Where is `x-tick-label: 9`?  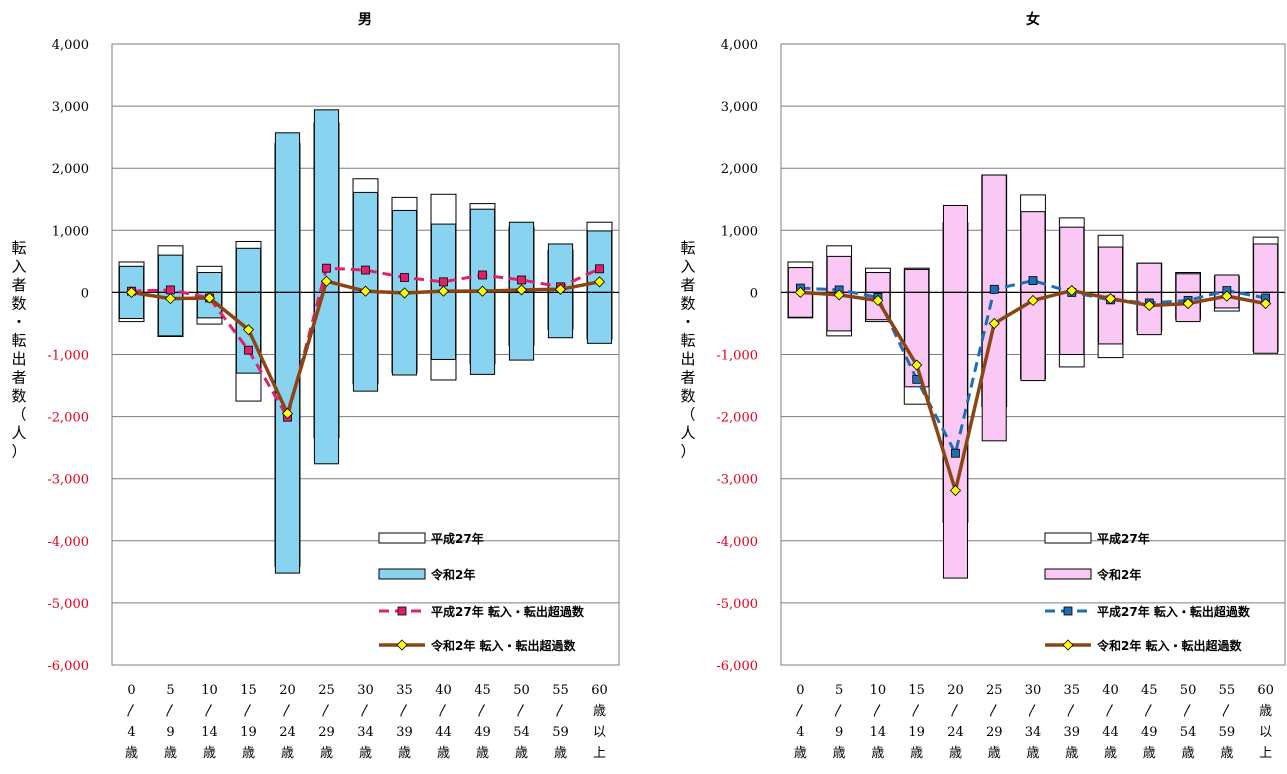 x-tick-label: 9 is located at coordinates (839, 732).